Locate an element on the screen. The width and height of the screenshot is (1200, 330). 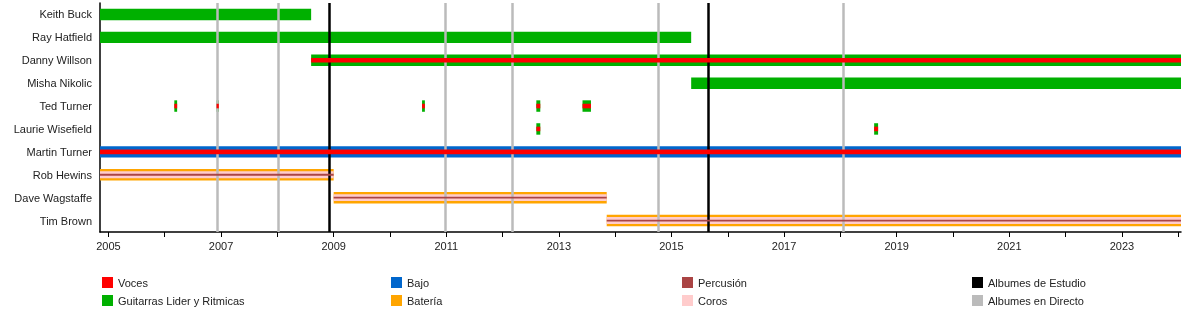
x-tick-label: 2013 is located at coordinates (559, 245).